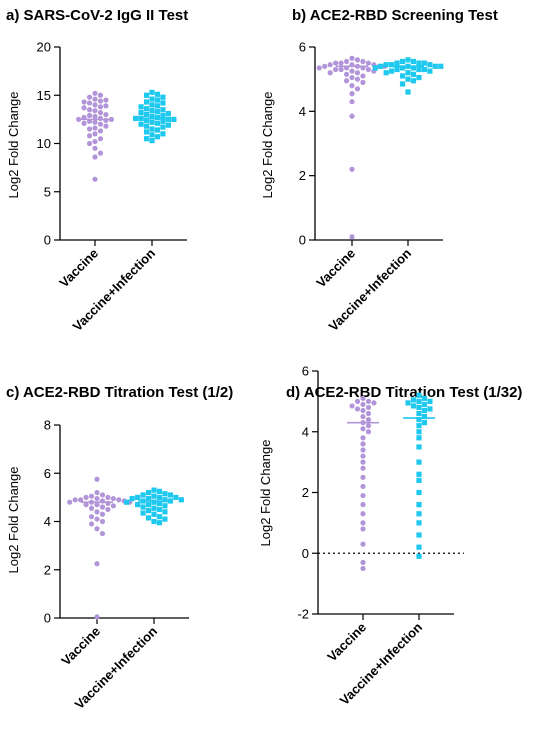 This screenshot has height=750, width=550. Describe the element at coordinates (303, 614) in the screenshot. I see `y-tick-label: -2` at that location.